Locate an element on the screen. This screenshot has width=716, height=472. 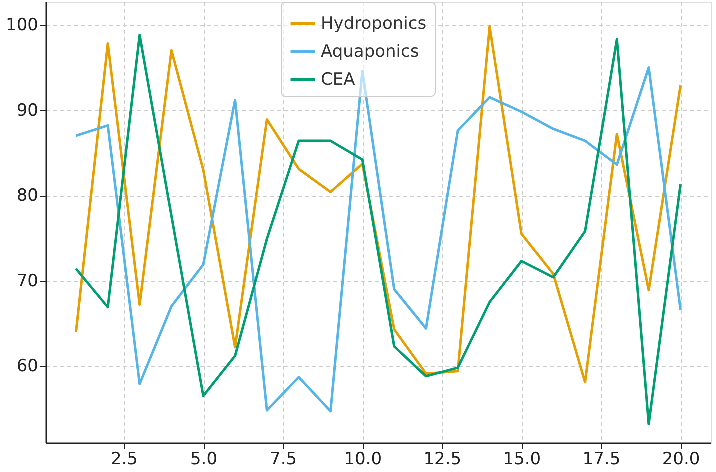
x-tick-label: 10.0 is located at coordinates (363, 460).